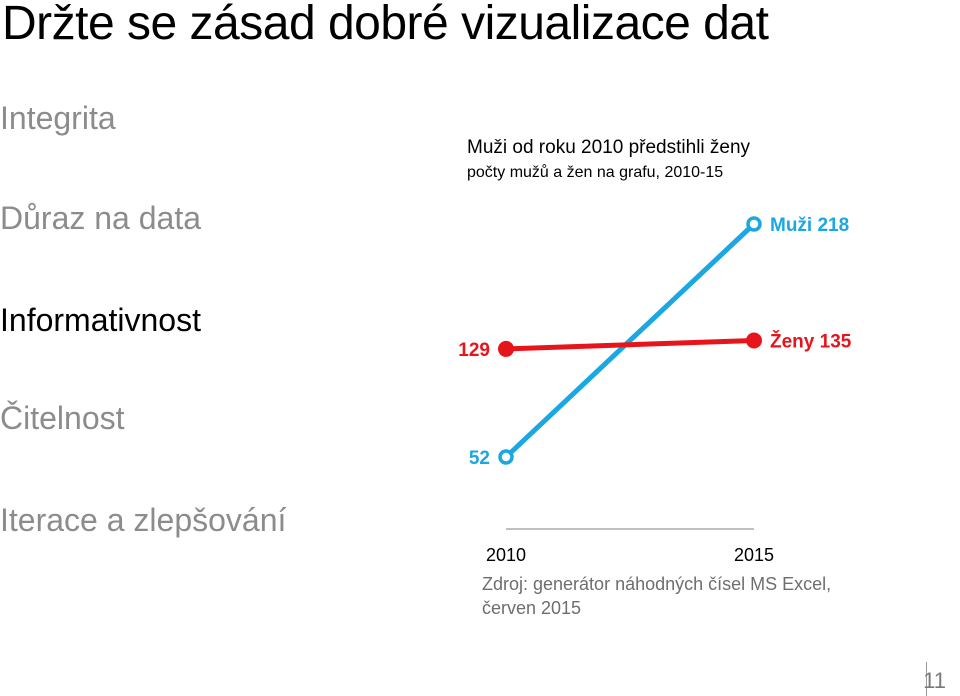 The image size is (960, 696). What do you see at coordinates (101, 218) in the screenshot?
I see `agenda-item-duraz-na-data: Důraz na data` at bounding box center [101, 218].